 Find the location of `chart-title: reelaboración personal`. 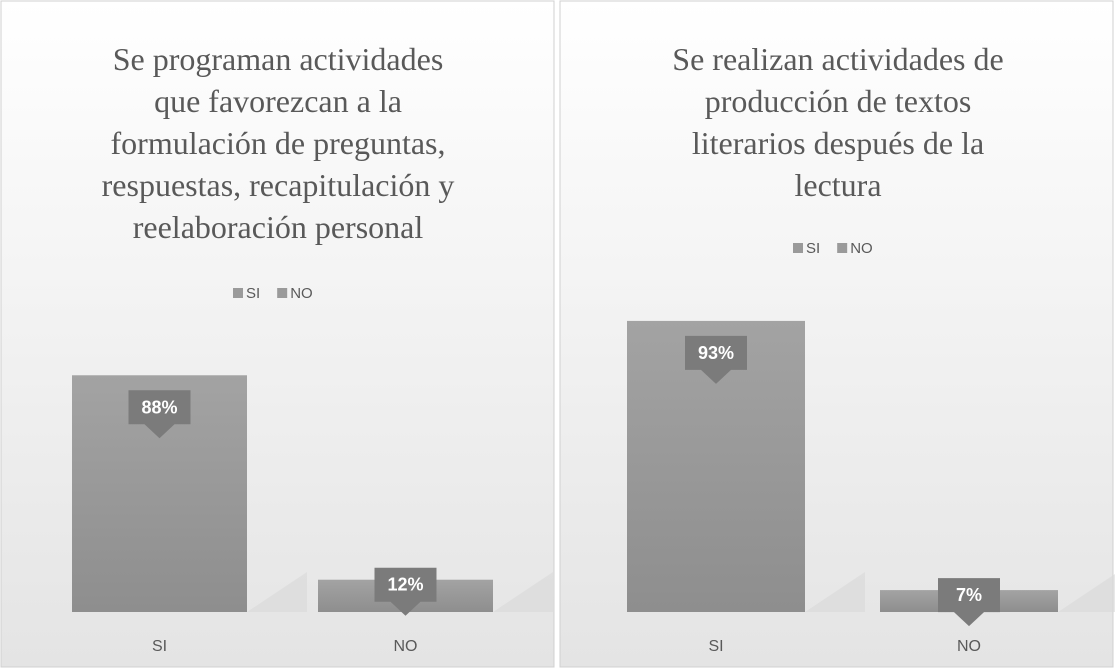

chart-title: reelaboración personal is located at coordinates (278, 227).